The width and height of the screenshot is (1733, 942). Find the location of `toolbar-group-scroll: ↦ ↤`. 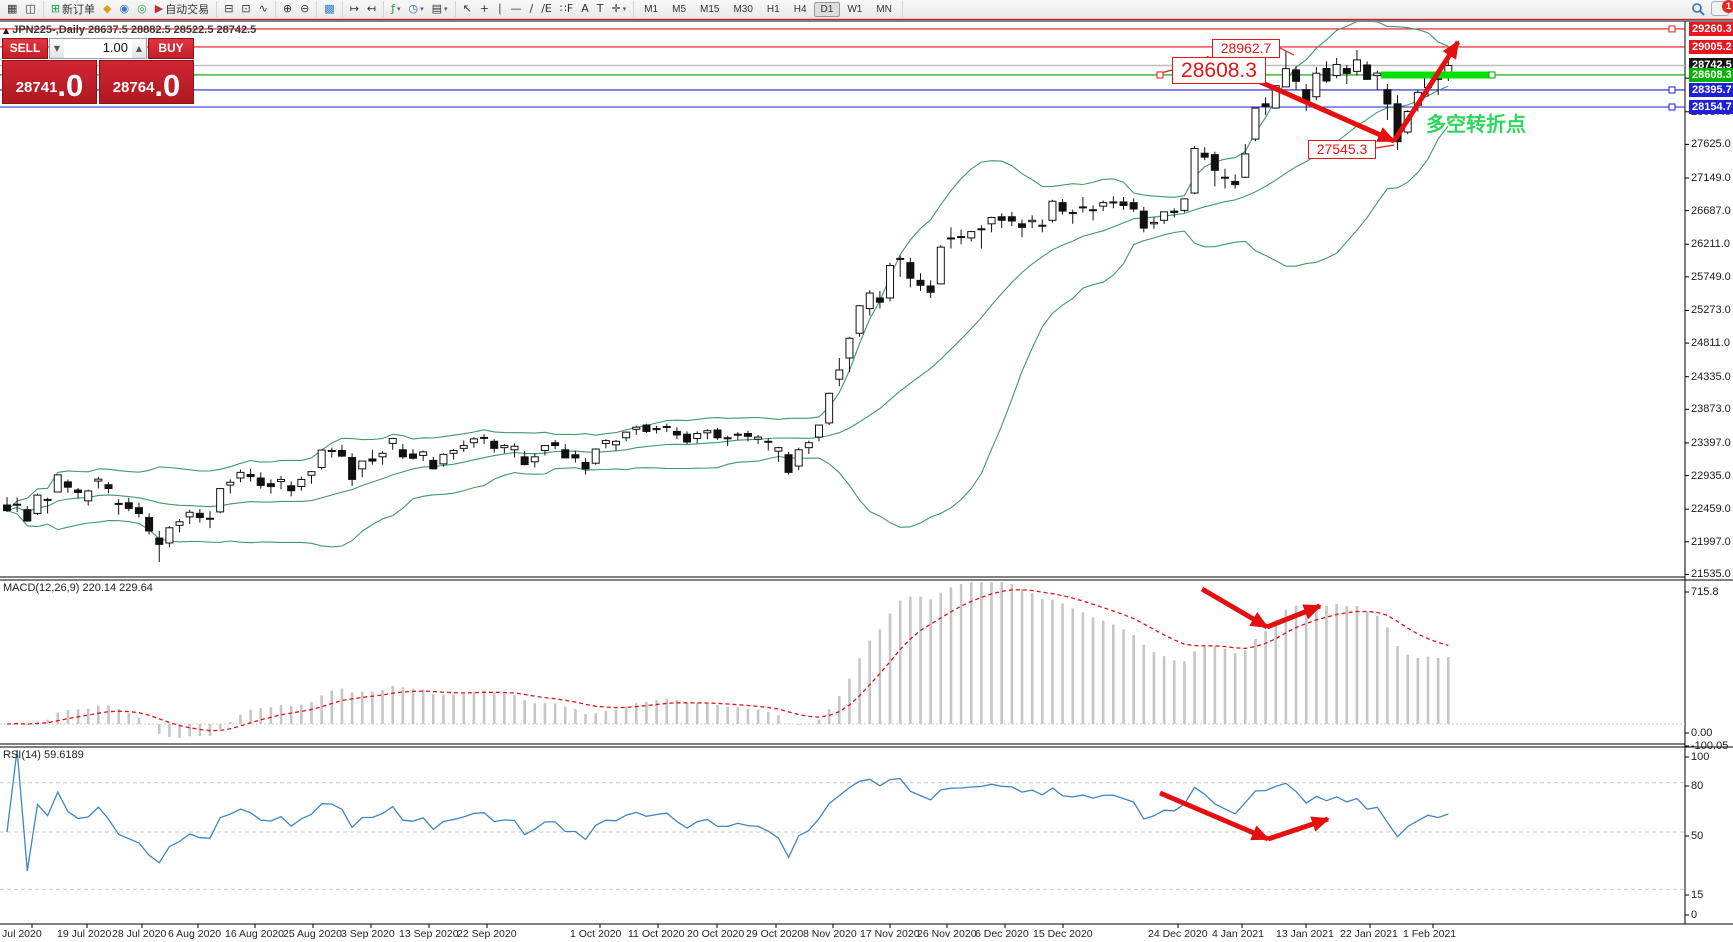

toolbar-group-scroll: ↦ ↤ is located at coordinates (364, 9).